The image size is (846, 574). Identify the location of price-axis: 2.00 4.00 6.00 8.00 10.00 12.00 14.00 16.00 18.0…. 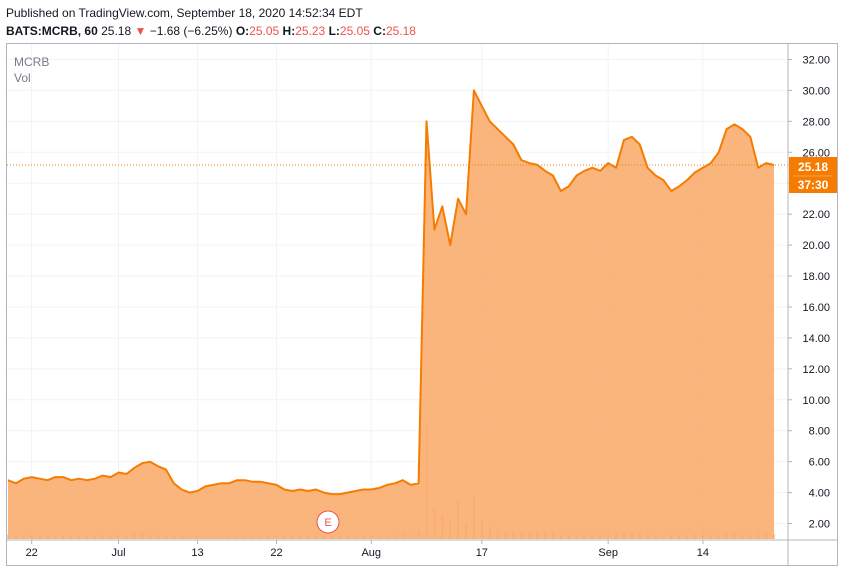
(809, 292).